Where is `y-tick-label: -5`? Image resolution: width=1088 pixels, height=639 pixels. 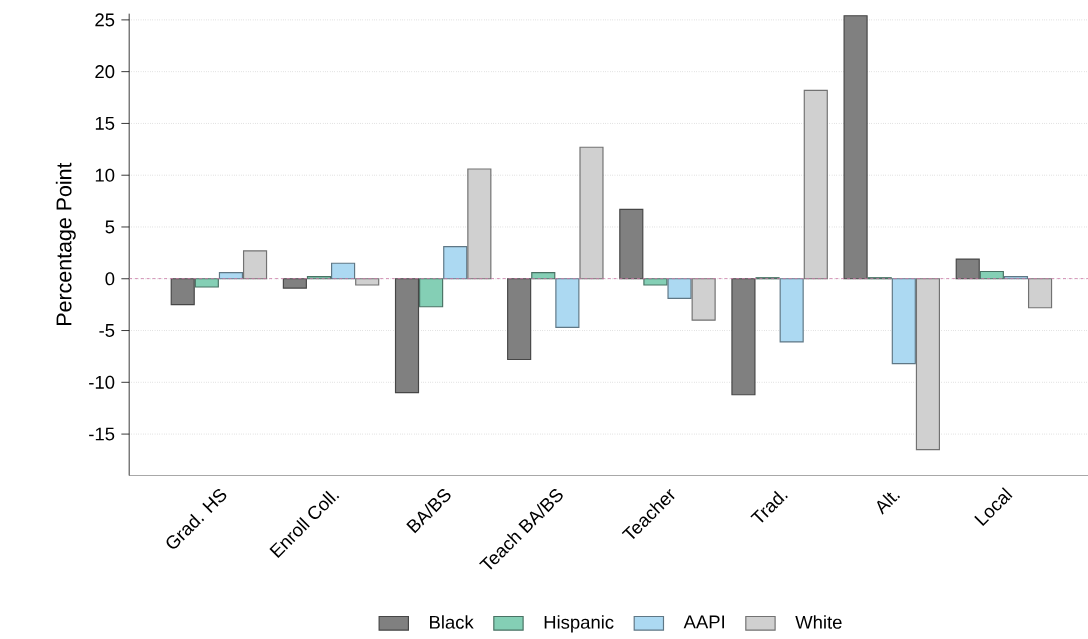 y-tick-label: -5 is located at coordinates (107, 331).